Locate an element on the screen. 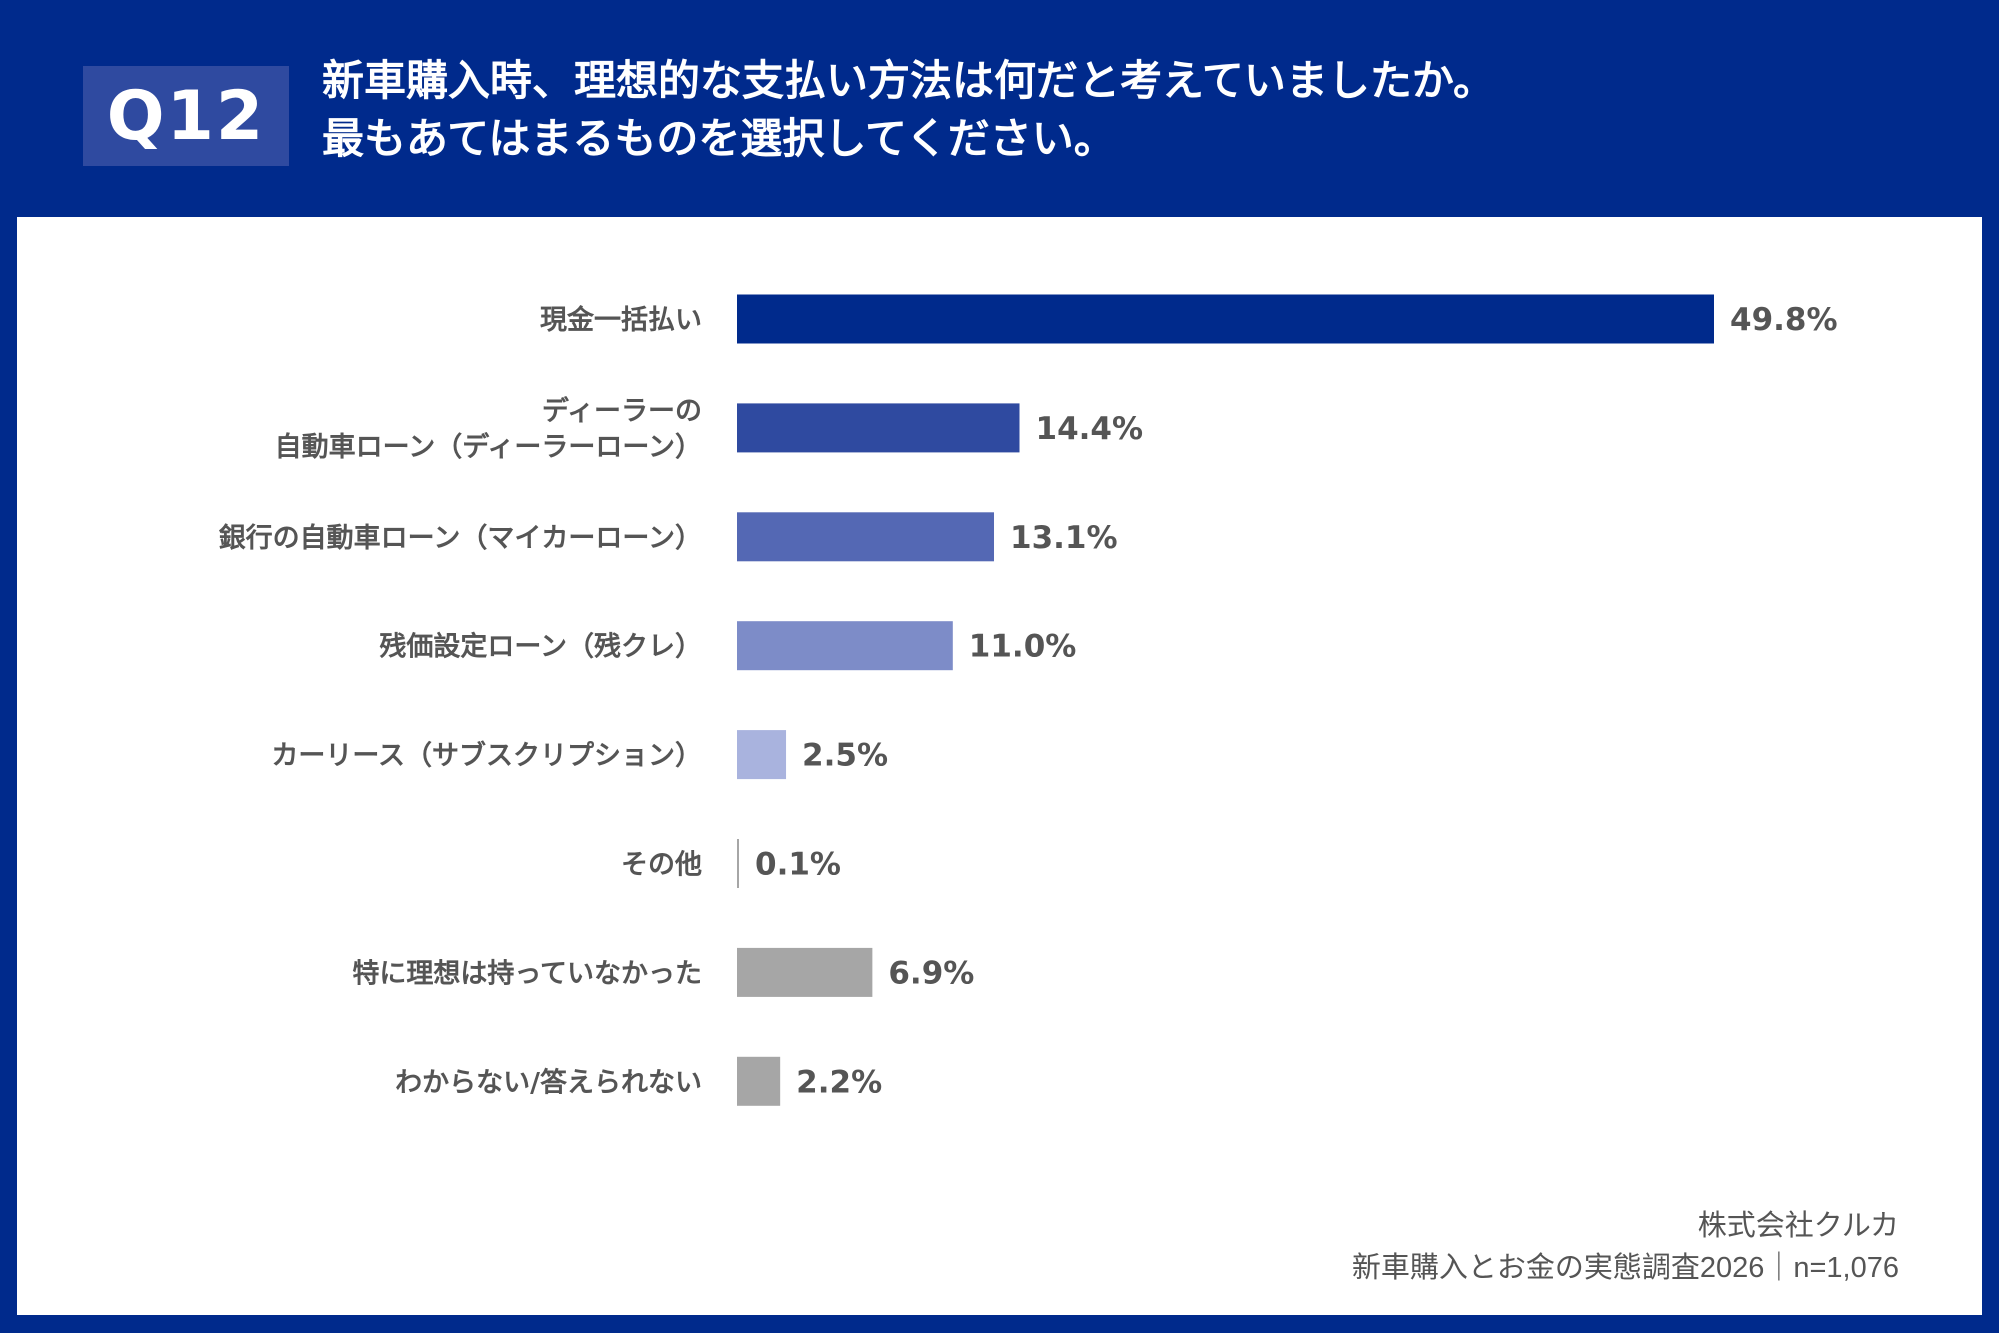  value-label-2: 14.4% is located at coordinates (1090, 429).